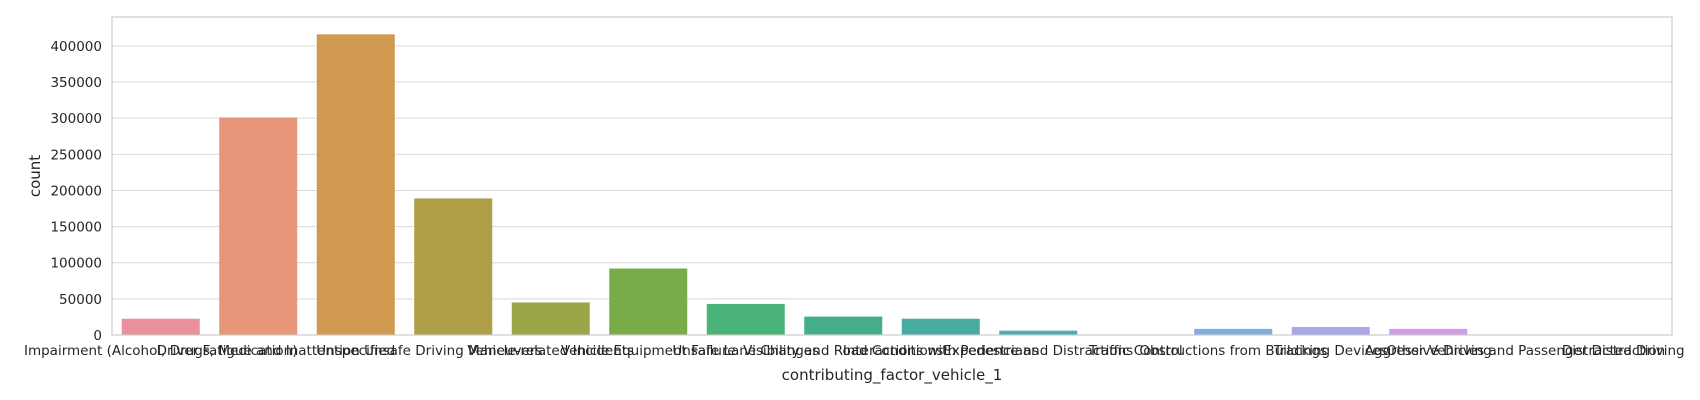 Image resolution: width=1700 pixels, height=400 pixels. What do you see at coordinates (258, 351) in the screenshot?
I see `x-tick-label: Driver Fatigue and Inattention` at bounding box center [258, 351].